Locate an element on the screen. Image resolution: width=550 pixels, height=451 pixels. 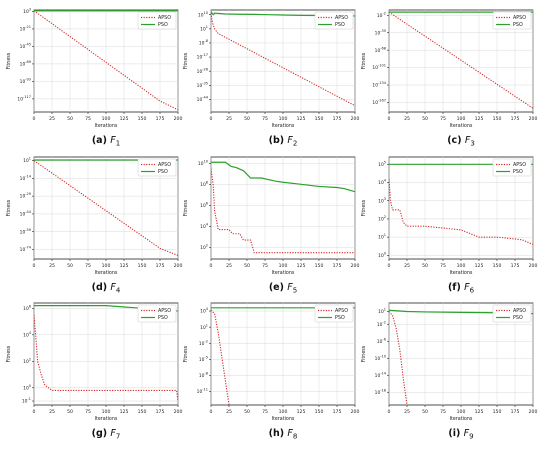
y-tick-label: 10⁻⁸ is located at coordinates (203, 43).